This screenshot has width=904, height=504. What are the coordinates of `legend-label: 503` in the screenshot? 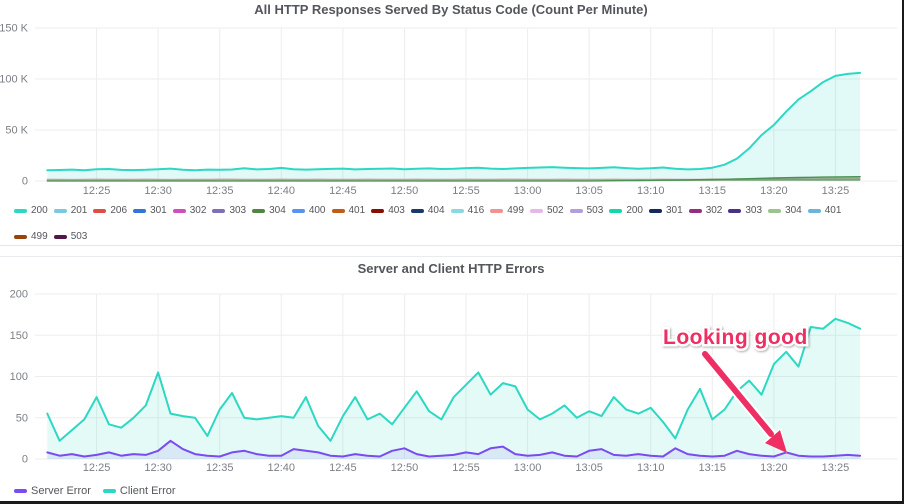 It's located at (79, 236).